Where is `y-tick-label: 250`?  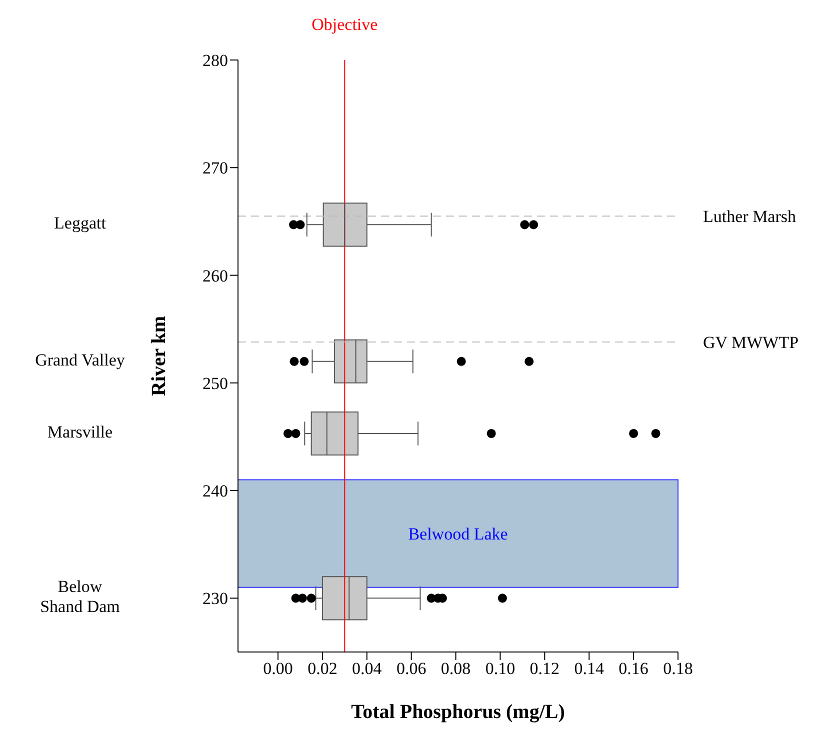
y-tick-label: 250 is located at coordinates (215, 383).